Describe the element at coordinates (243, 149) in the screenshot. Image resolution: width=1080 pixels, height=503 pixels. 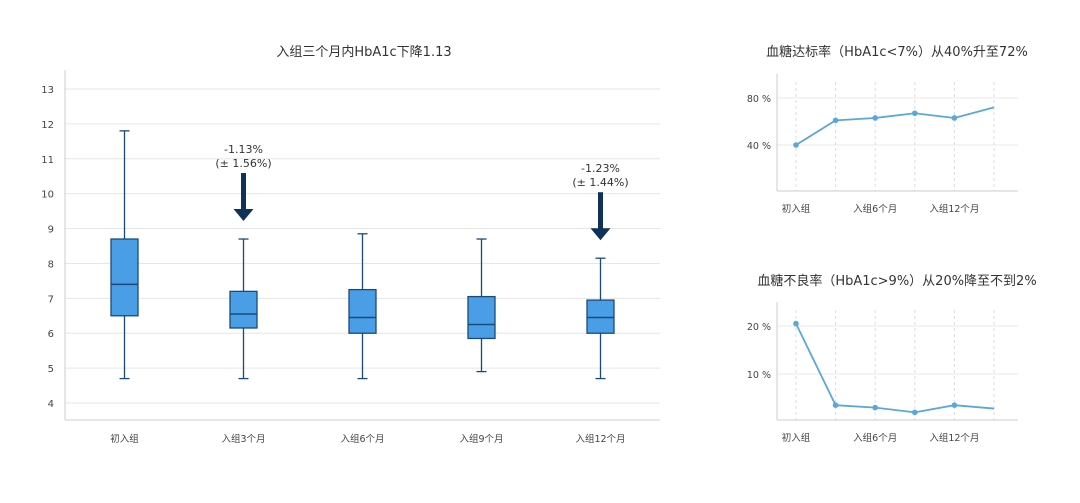
I see `annotation-change: -1.13%` at that location.